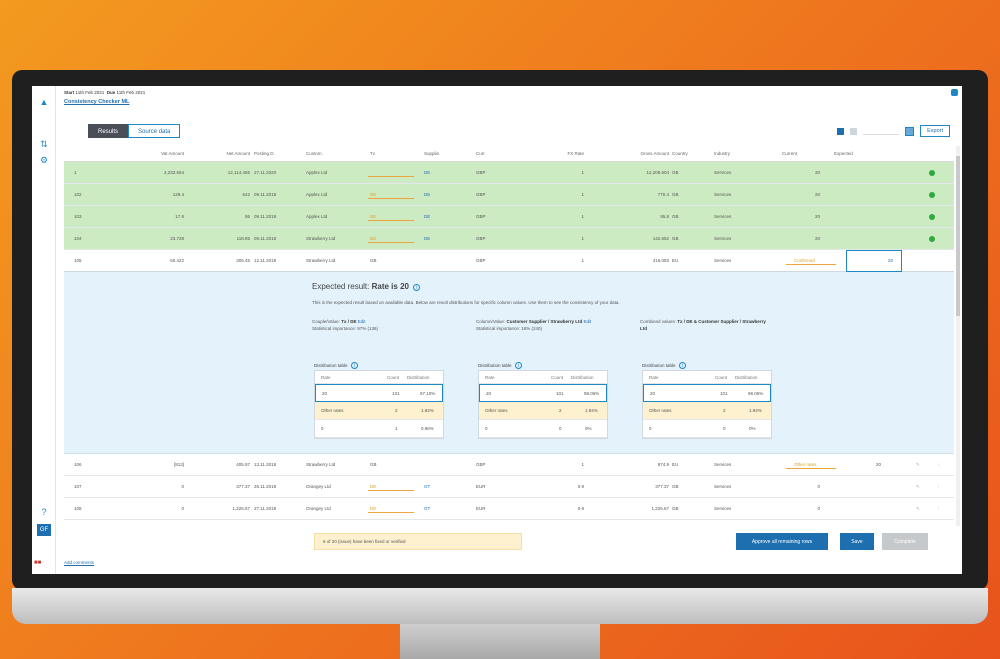 Image resolution: width=1000 pixels, height=659 pixels. What do you see at coordinates (496, 410) in the screenshot?
I see `dist-rate: Other rates` at bounding box center [496, 410].